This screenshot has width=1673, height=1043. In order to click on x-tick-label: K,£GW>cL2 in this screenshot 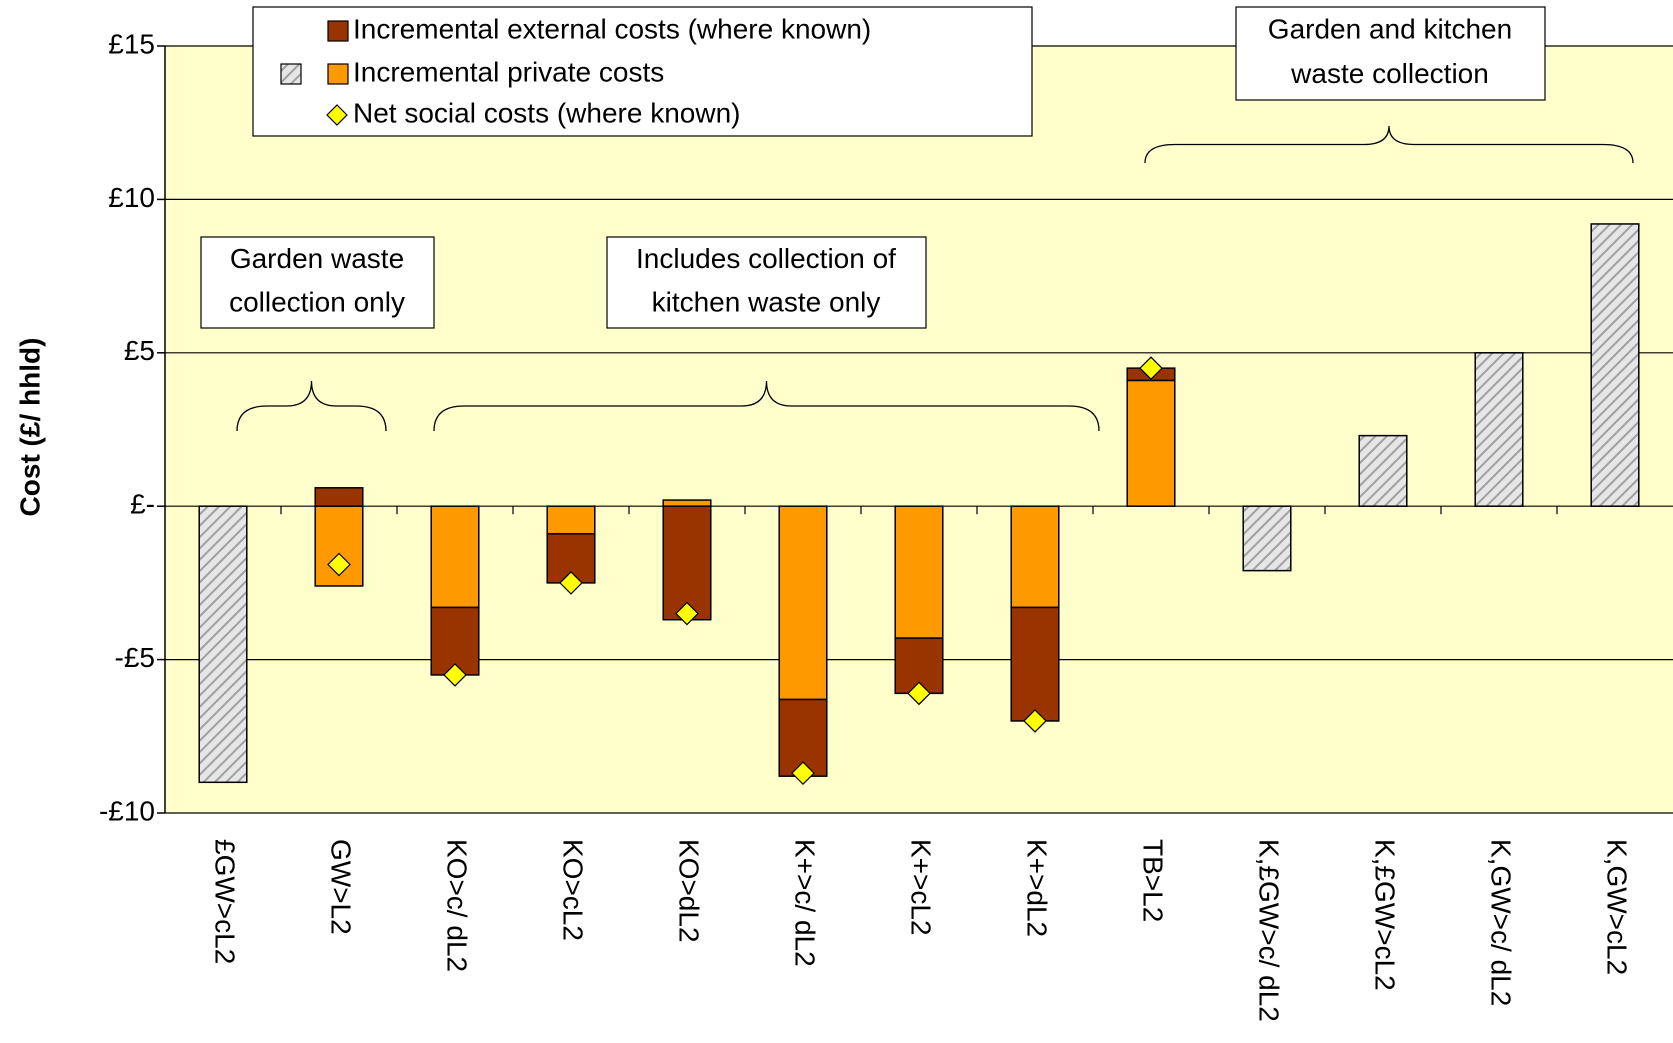, I will do `click(1385, 915)`.